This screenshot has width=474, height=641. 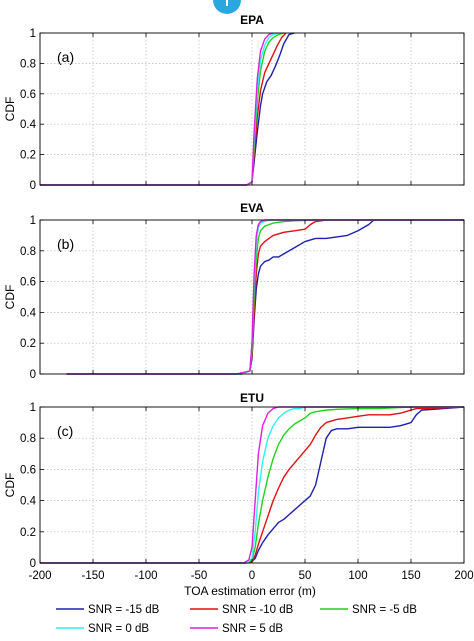 I want to click on panel-title: EPA, so click(x=252, y=20).